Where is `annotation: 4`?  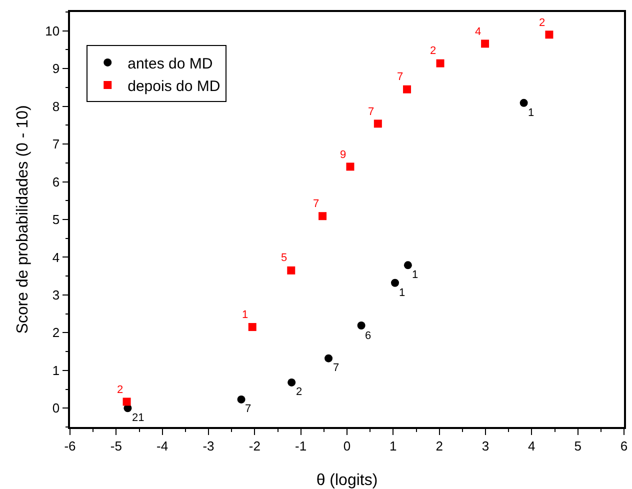
annotation: 4 is located at coordinates (478, 32).